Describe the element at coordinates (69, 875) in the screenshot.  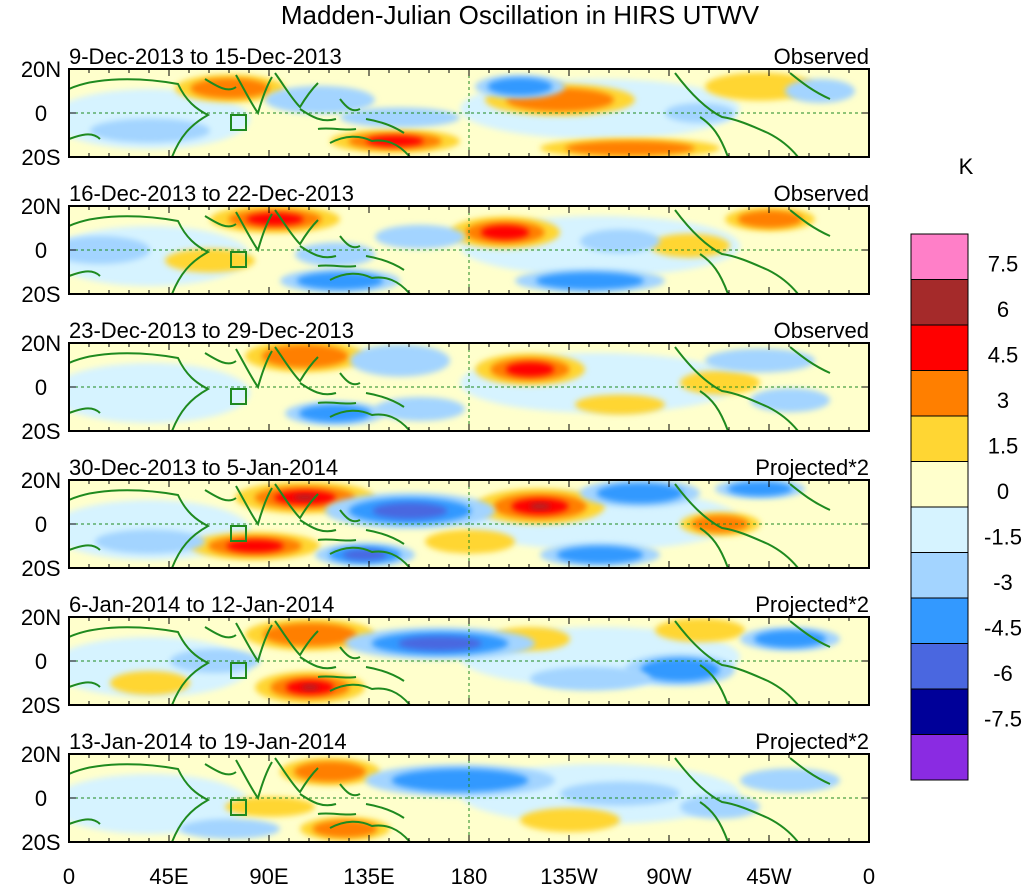
I see `lon-label-0: 0` at that location.